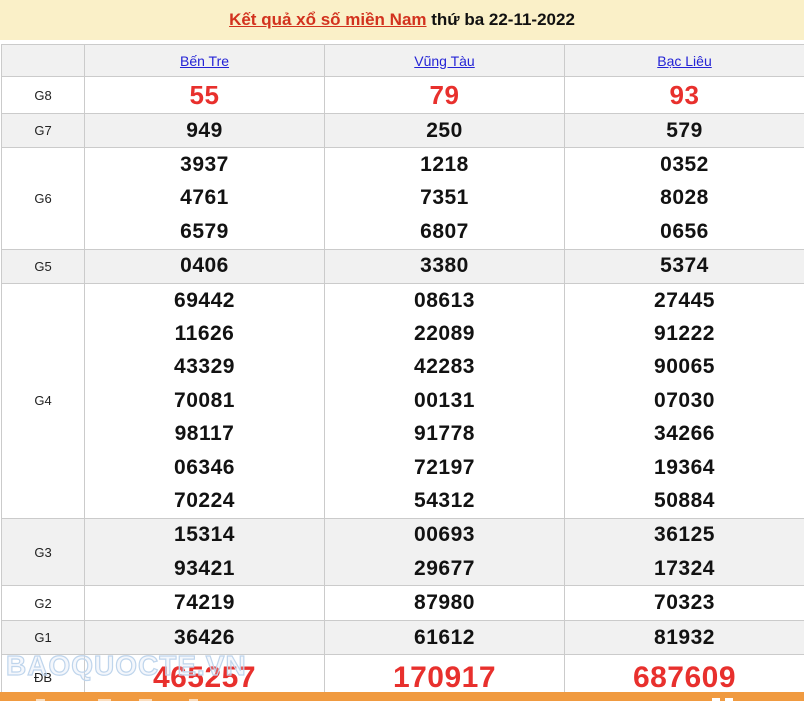 The height and width of the screenshot is (701, 804). I want to click on prize-cell: 70323, so click(684, 603).